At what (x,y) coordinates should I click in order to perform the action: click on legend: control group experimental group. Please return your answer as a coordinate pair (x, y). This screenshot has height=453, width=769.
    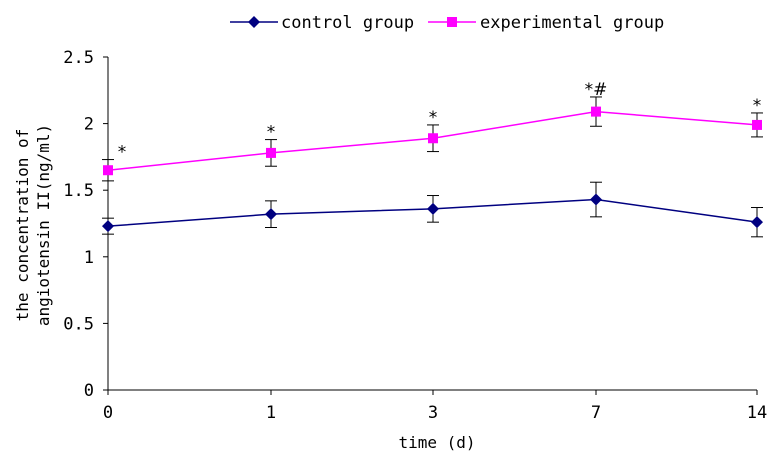
    Looking at the image, I should click on (447, 23).